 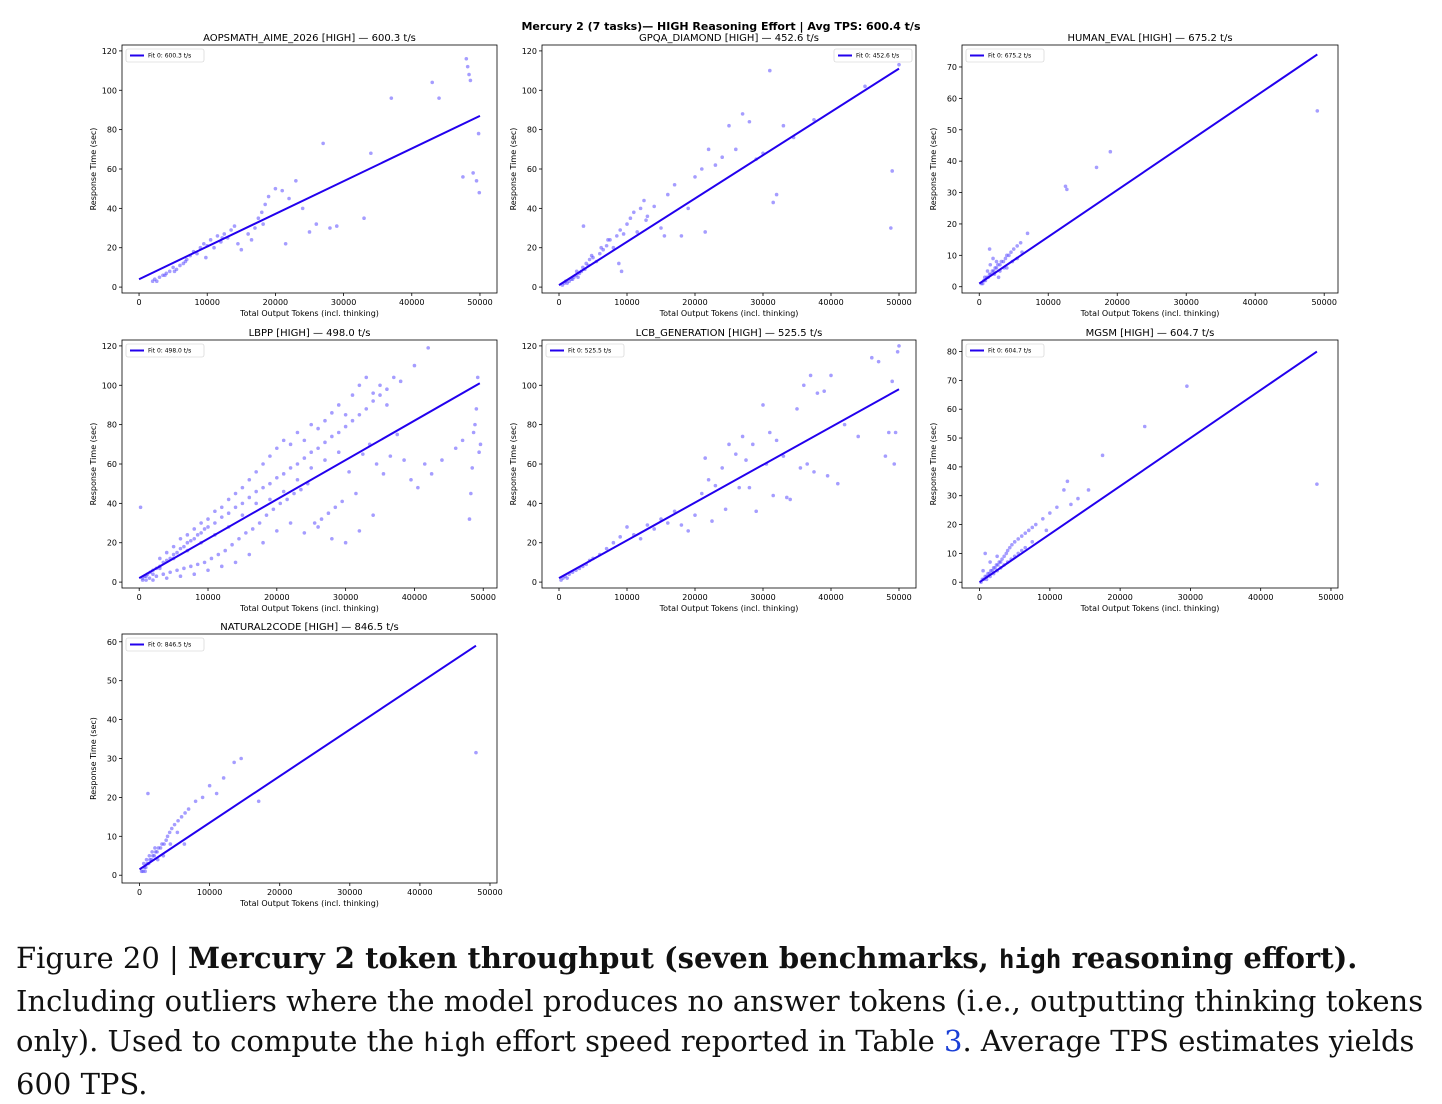 What do you see at coordinates (112, 642) in the screenshot?
I see `y-tick-label: 60` at bounding box center [112, 642].